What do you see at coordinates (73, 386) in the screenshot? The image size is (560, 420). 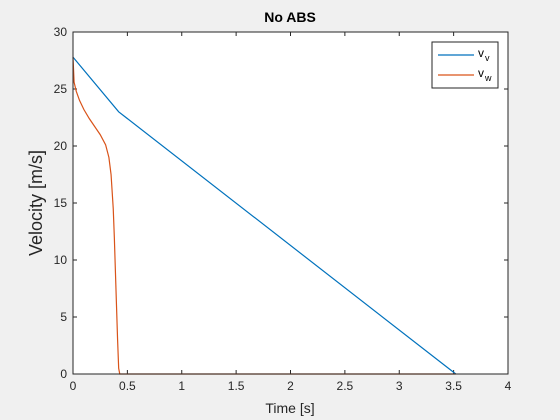 I see `x-tick-label: 0` at bounding box center [73, 386].